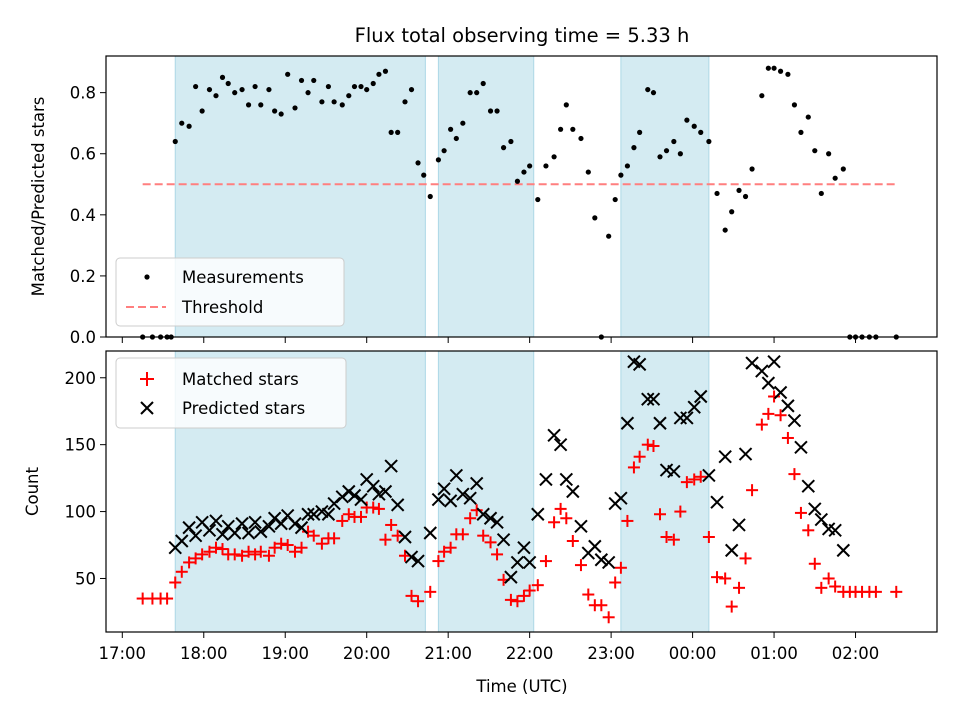 The image size is (960, 720). Describe the element at coordinates (243, 408) in the screenshot. I see `legend-predicted-label: Predicted stars` at that location.